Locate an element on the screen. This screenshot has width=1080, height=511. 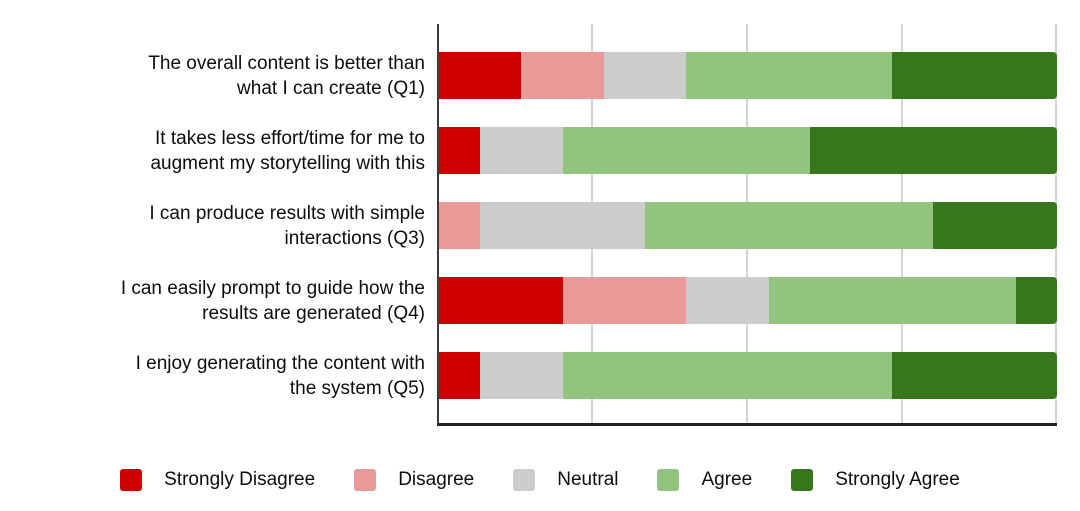
legend-item-strongly-disagree: Strongly Disagree is located at coordinates (217, 480).